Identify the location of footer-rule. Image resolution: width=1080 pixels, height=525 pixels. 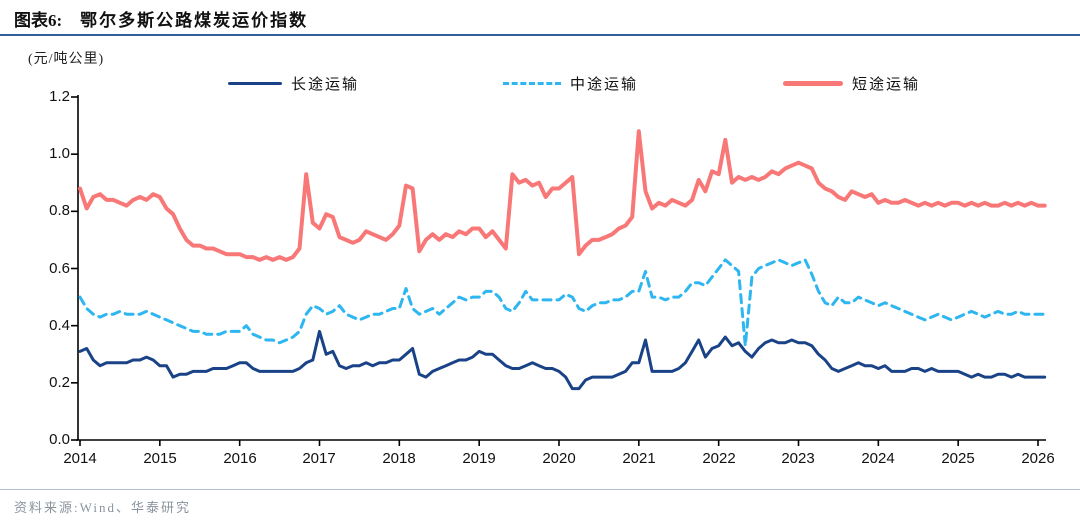
(540, 489).